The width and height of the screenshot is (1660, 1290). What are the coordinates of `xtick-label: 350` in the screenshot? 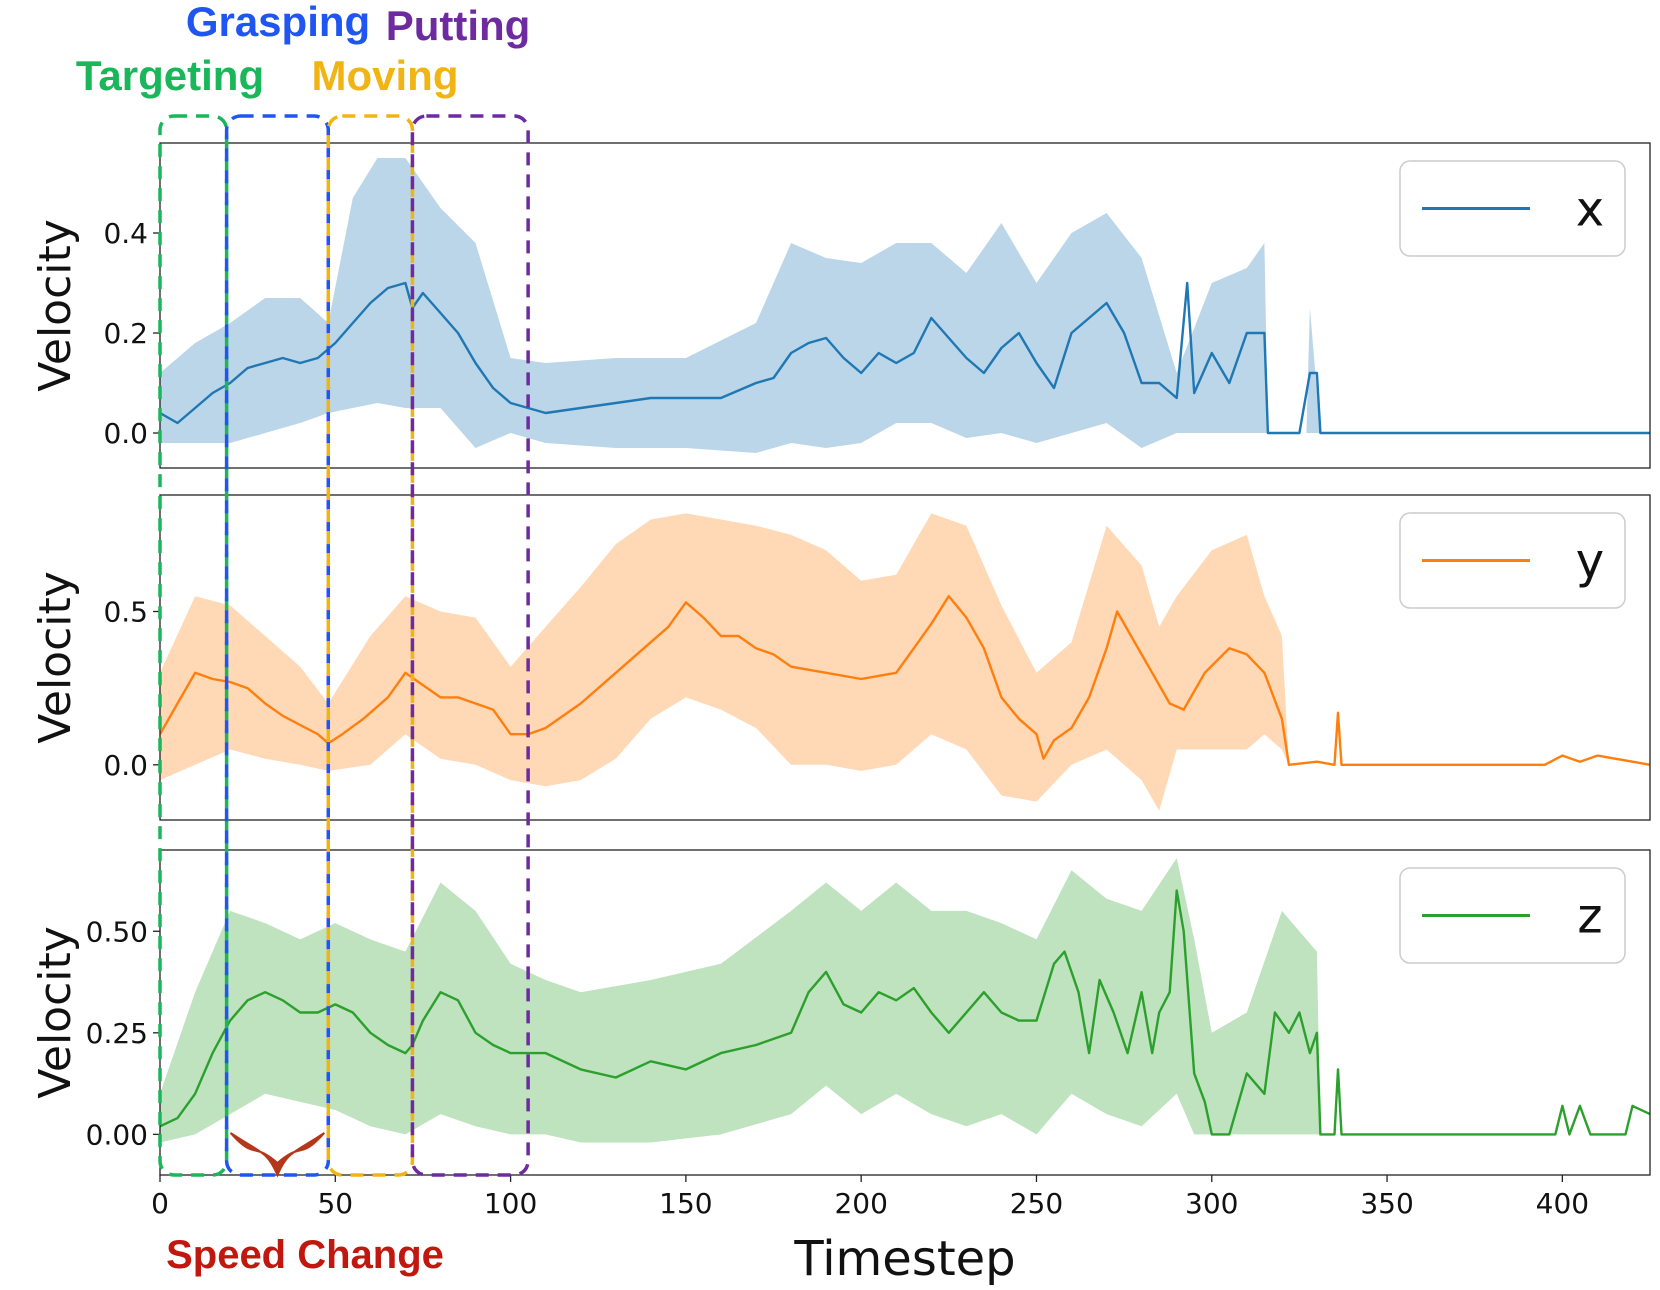 It's located at (1386, 1203).